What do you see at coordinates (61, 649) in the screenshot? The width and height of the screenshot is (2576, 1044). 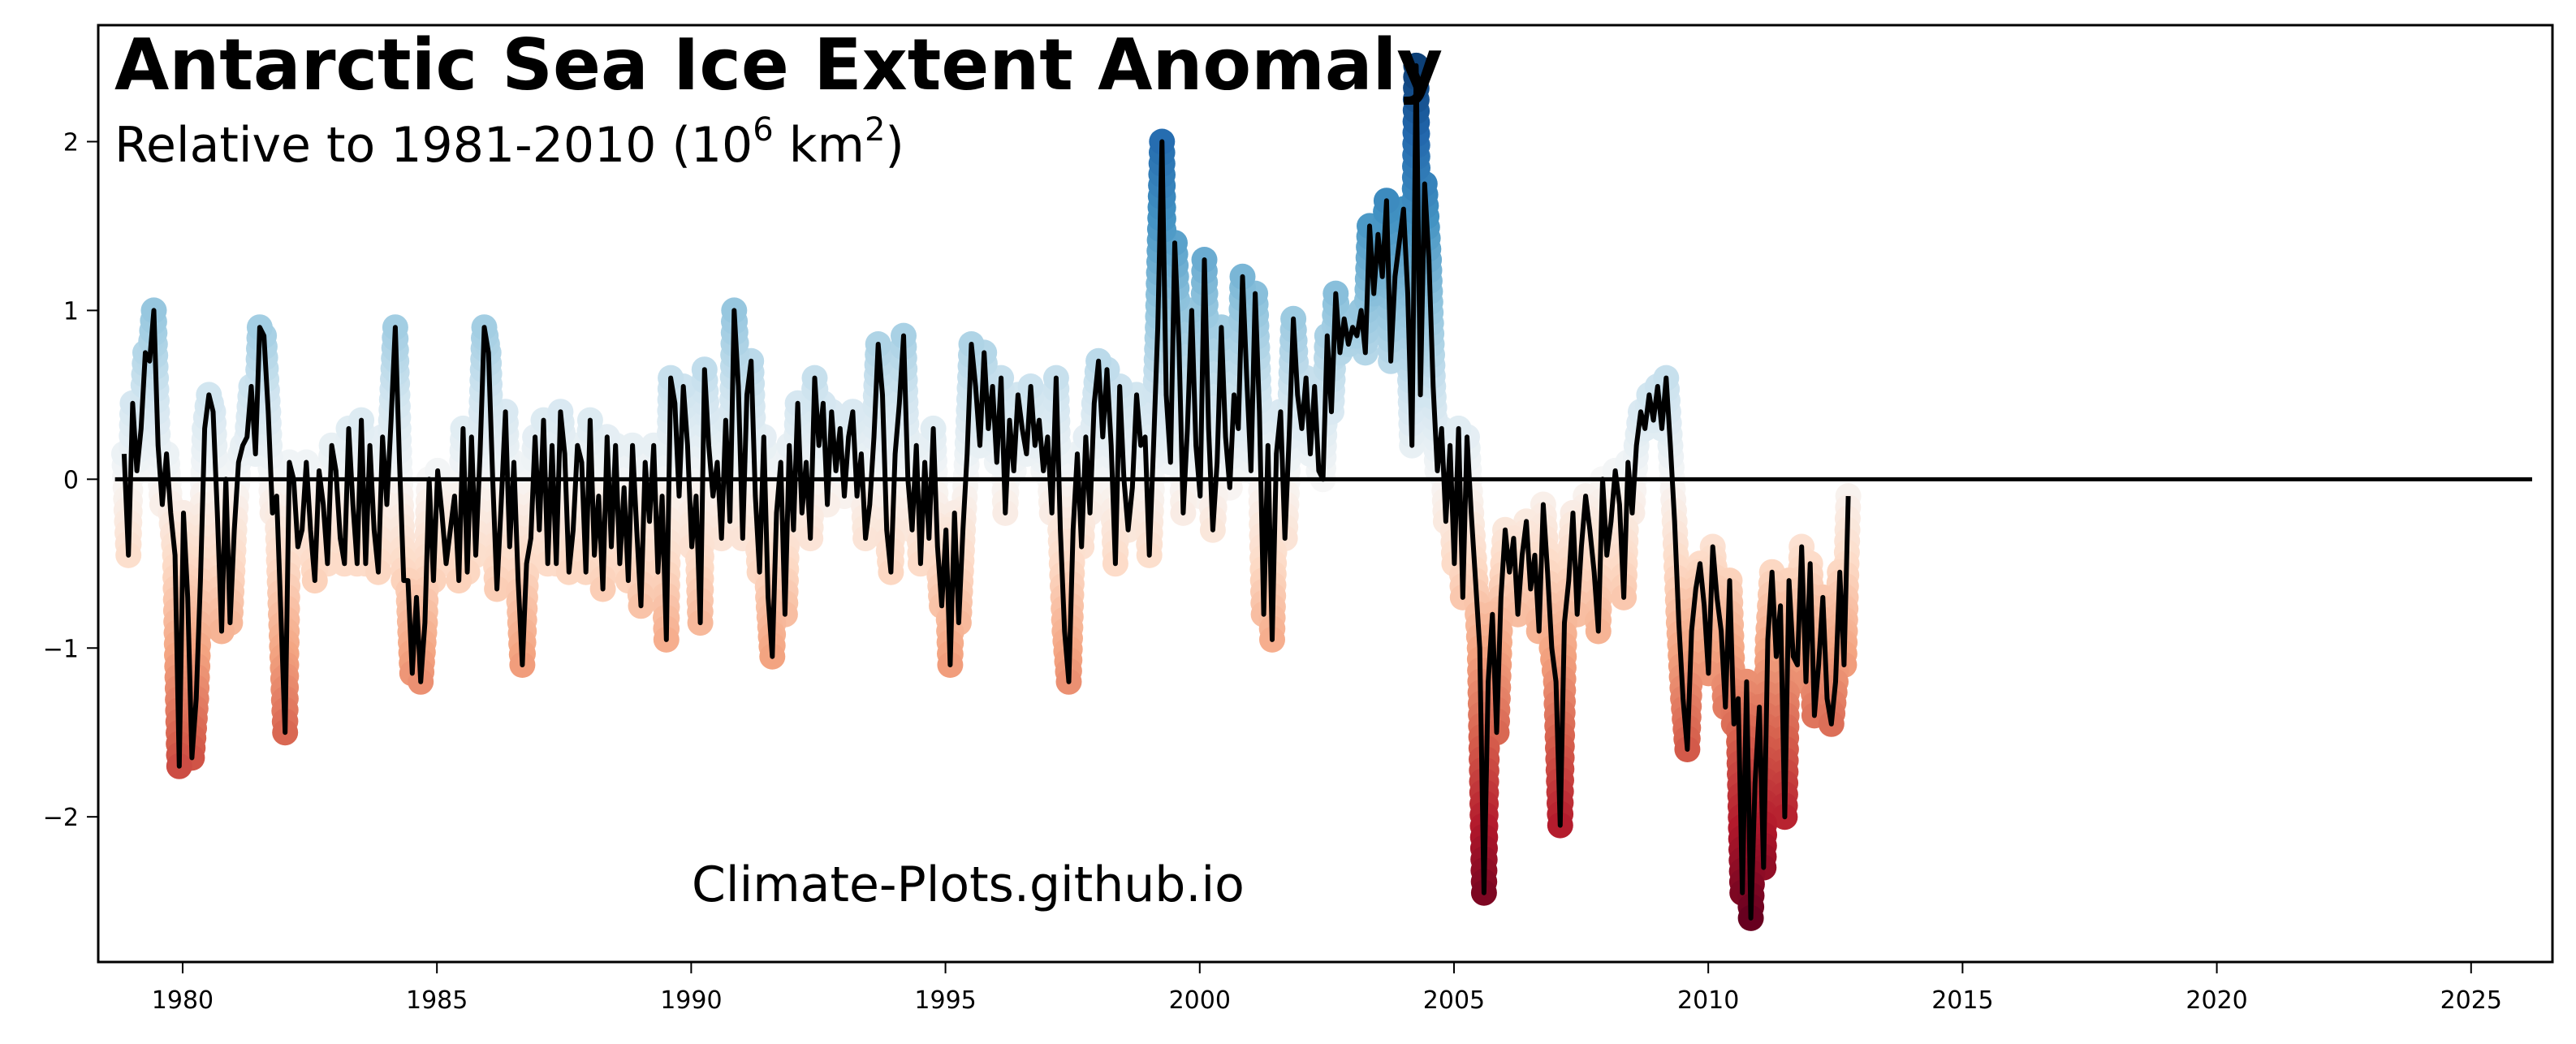 I see `y-tick-label: −1` at bounding box center [61, 649].